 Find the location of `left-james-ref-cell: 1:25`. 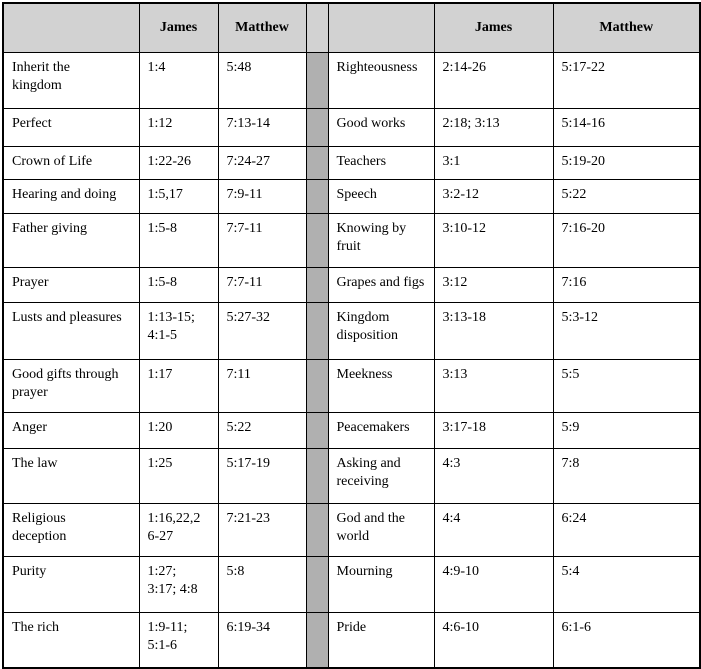

left-james-ref-cell: 1:25 is located at coordinates (178, 476).